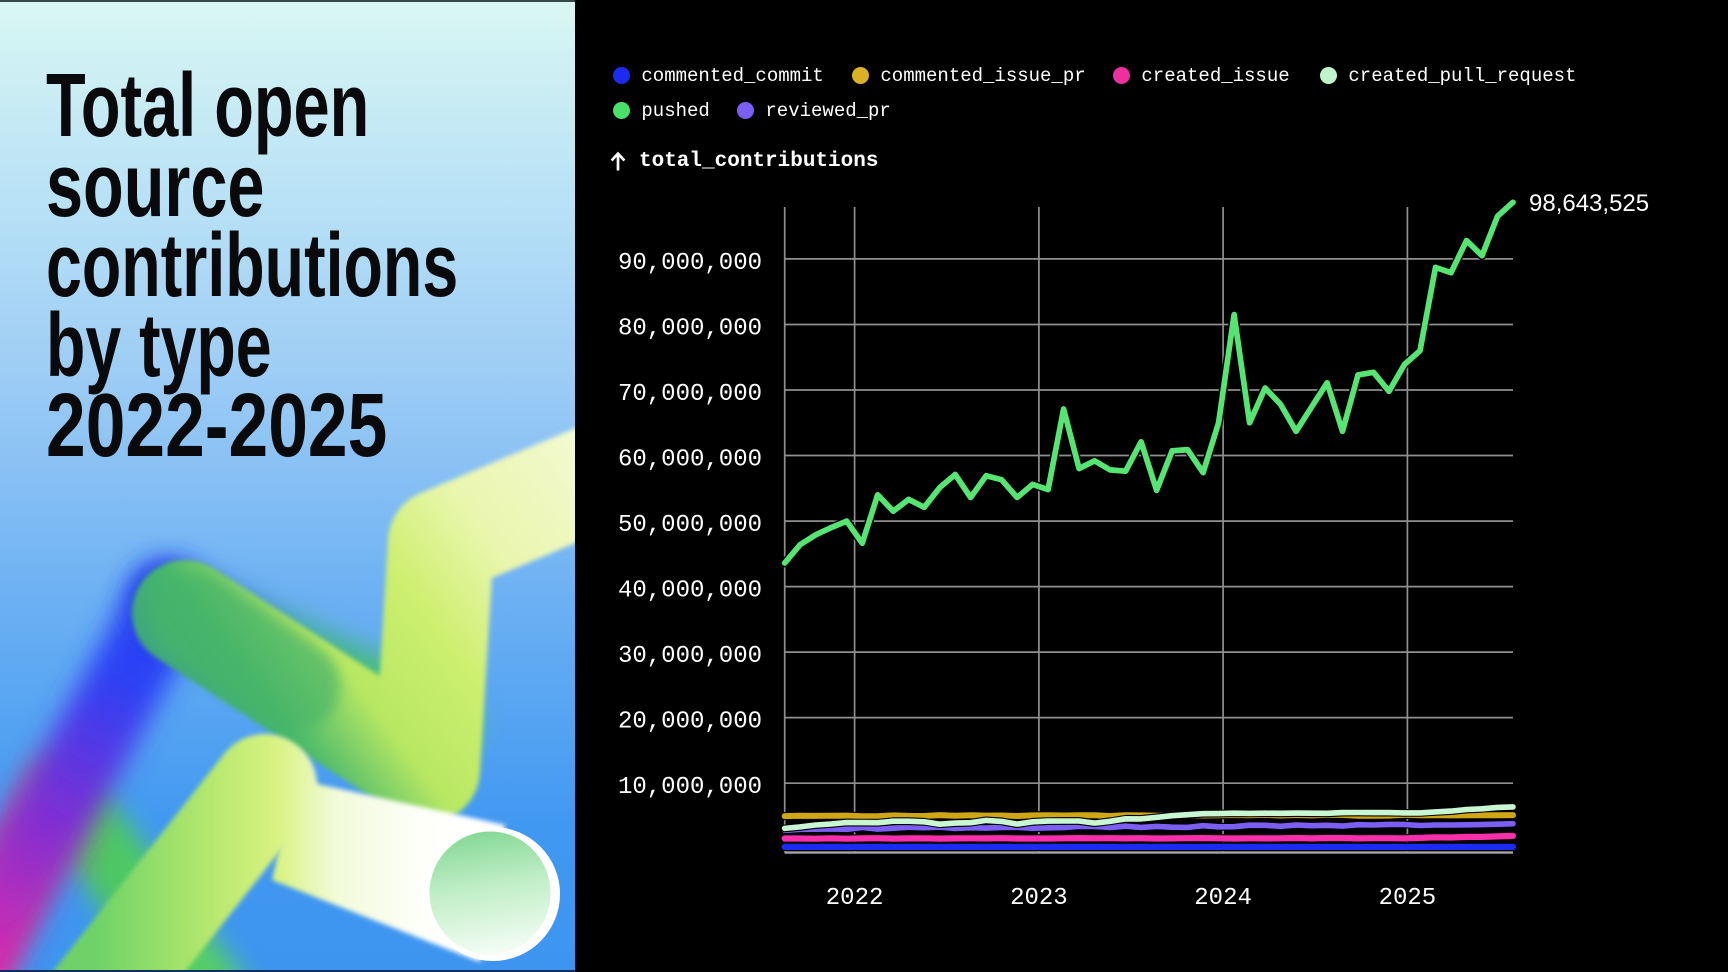  What do you see at coordinates (1408, 898) in the screenshot?
I see `svg-text: 2025` at bounding box center [1408, 898].